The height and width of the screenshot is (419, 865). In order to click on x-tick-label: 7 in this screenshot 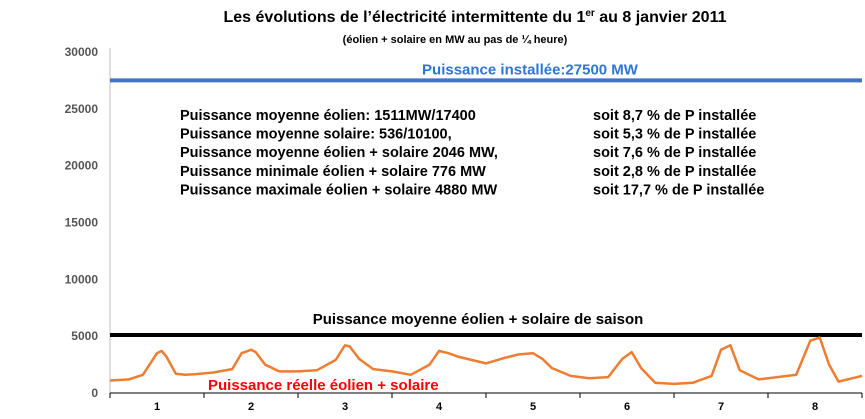, I will do `click(721, 407)`.